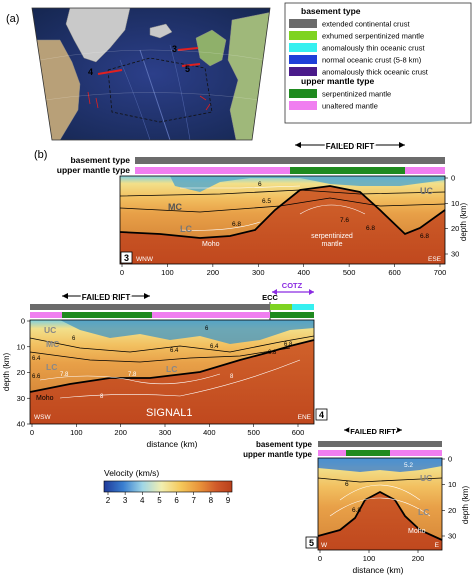 The height and width of the screenshot is (577, 474). I want to click on profile3-xtick-2: 200, so click(213, 272).